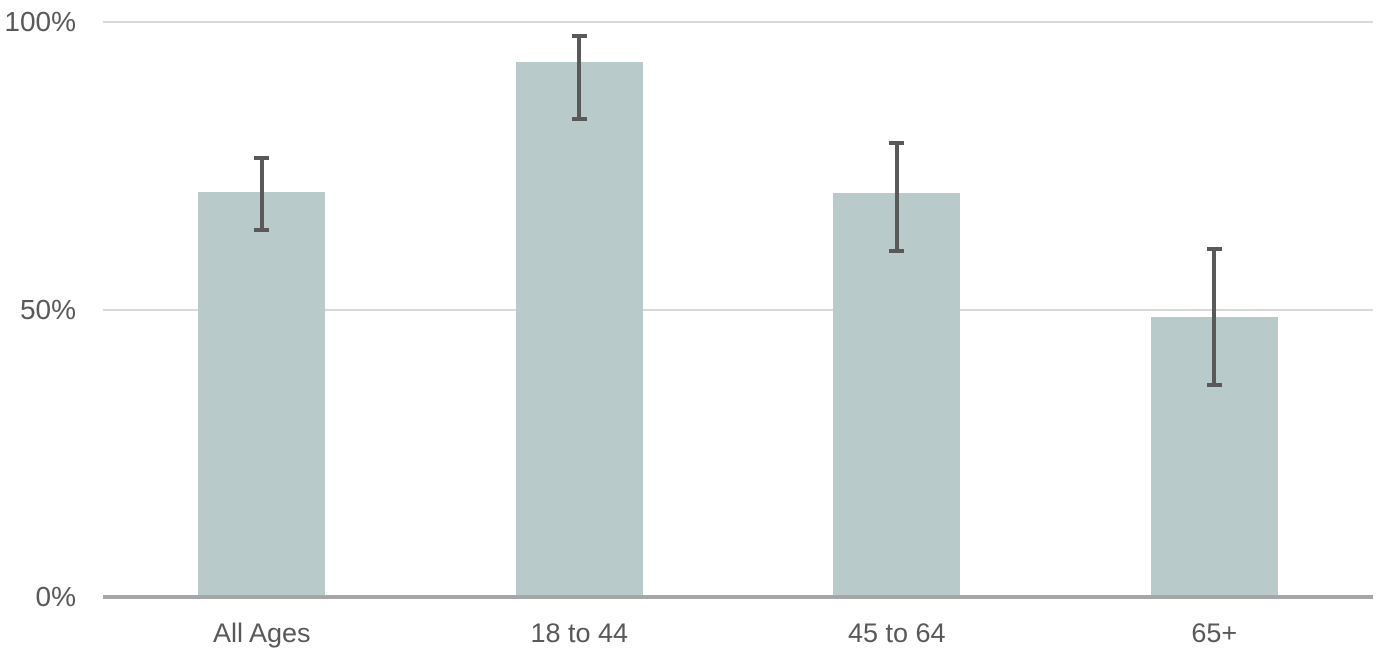  Describe the element at coordinates (738, 597) in the screenshot. I see `x-axis-line` at that location.